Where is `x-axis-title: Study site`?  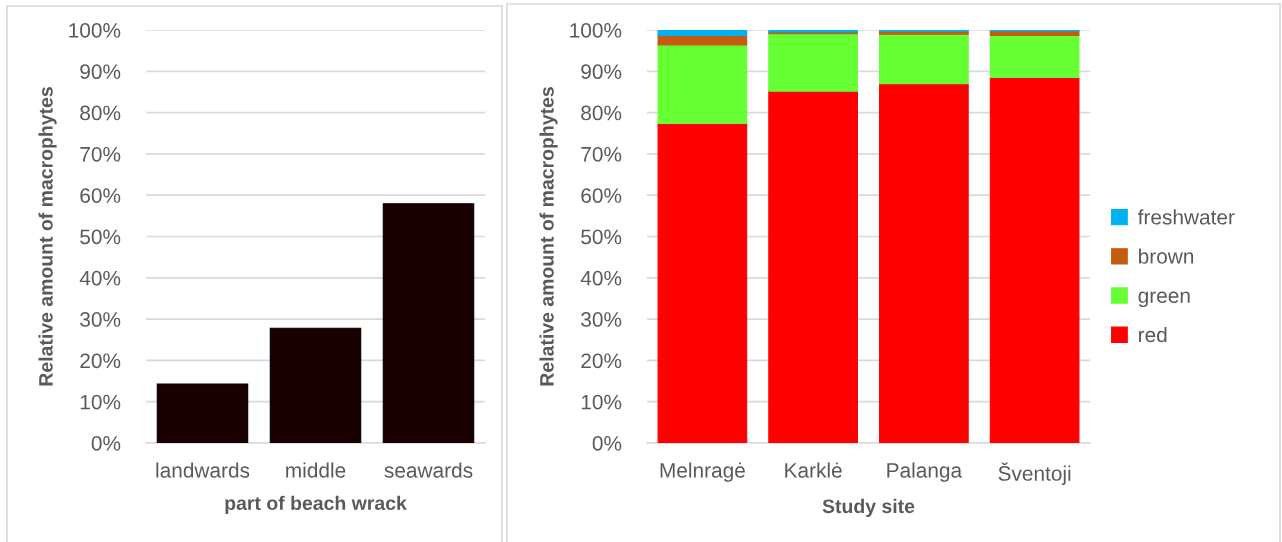 x-axis-title: Study site is located at coordinates (868, 507).